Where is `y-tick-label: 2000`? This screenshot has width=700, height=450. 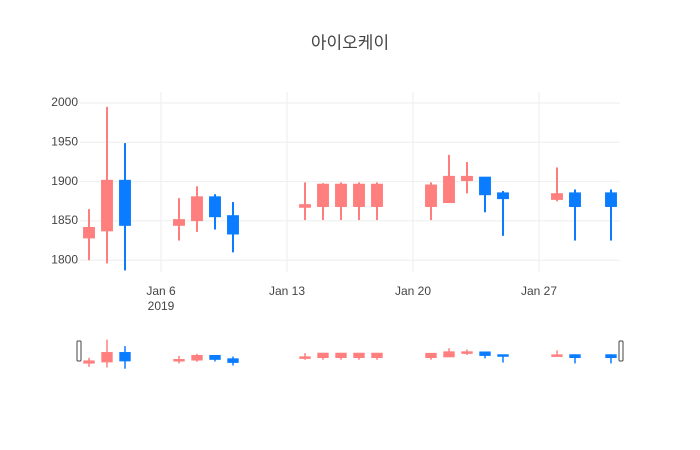
y-tick-label: 2000 is located at coordinates (64, 102).